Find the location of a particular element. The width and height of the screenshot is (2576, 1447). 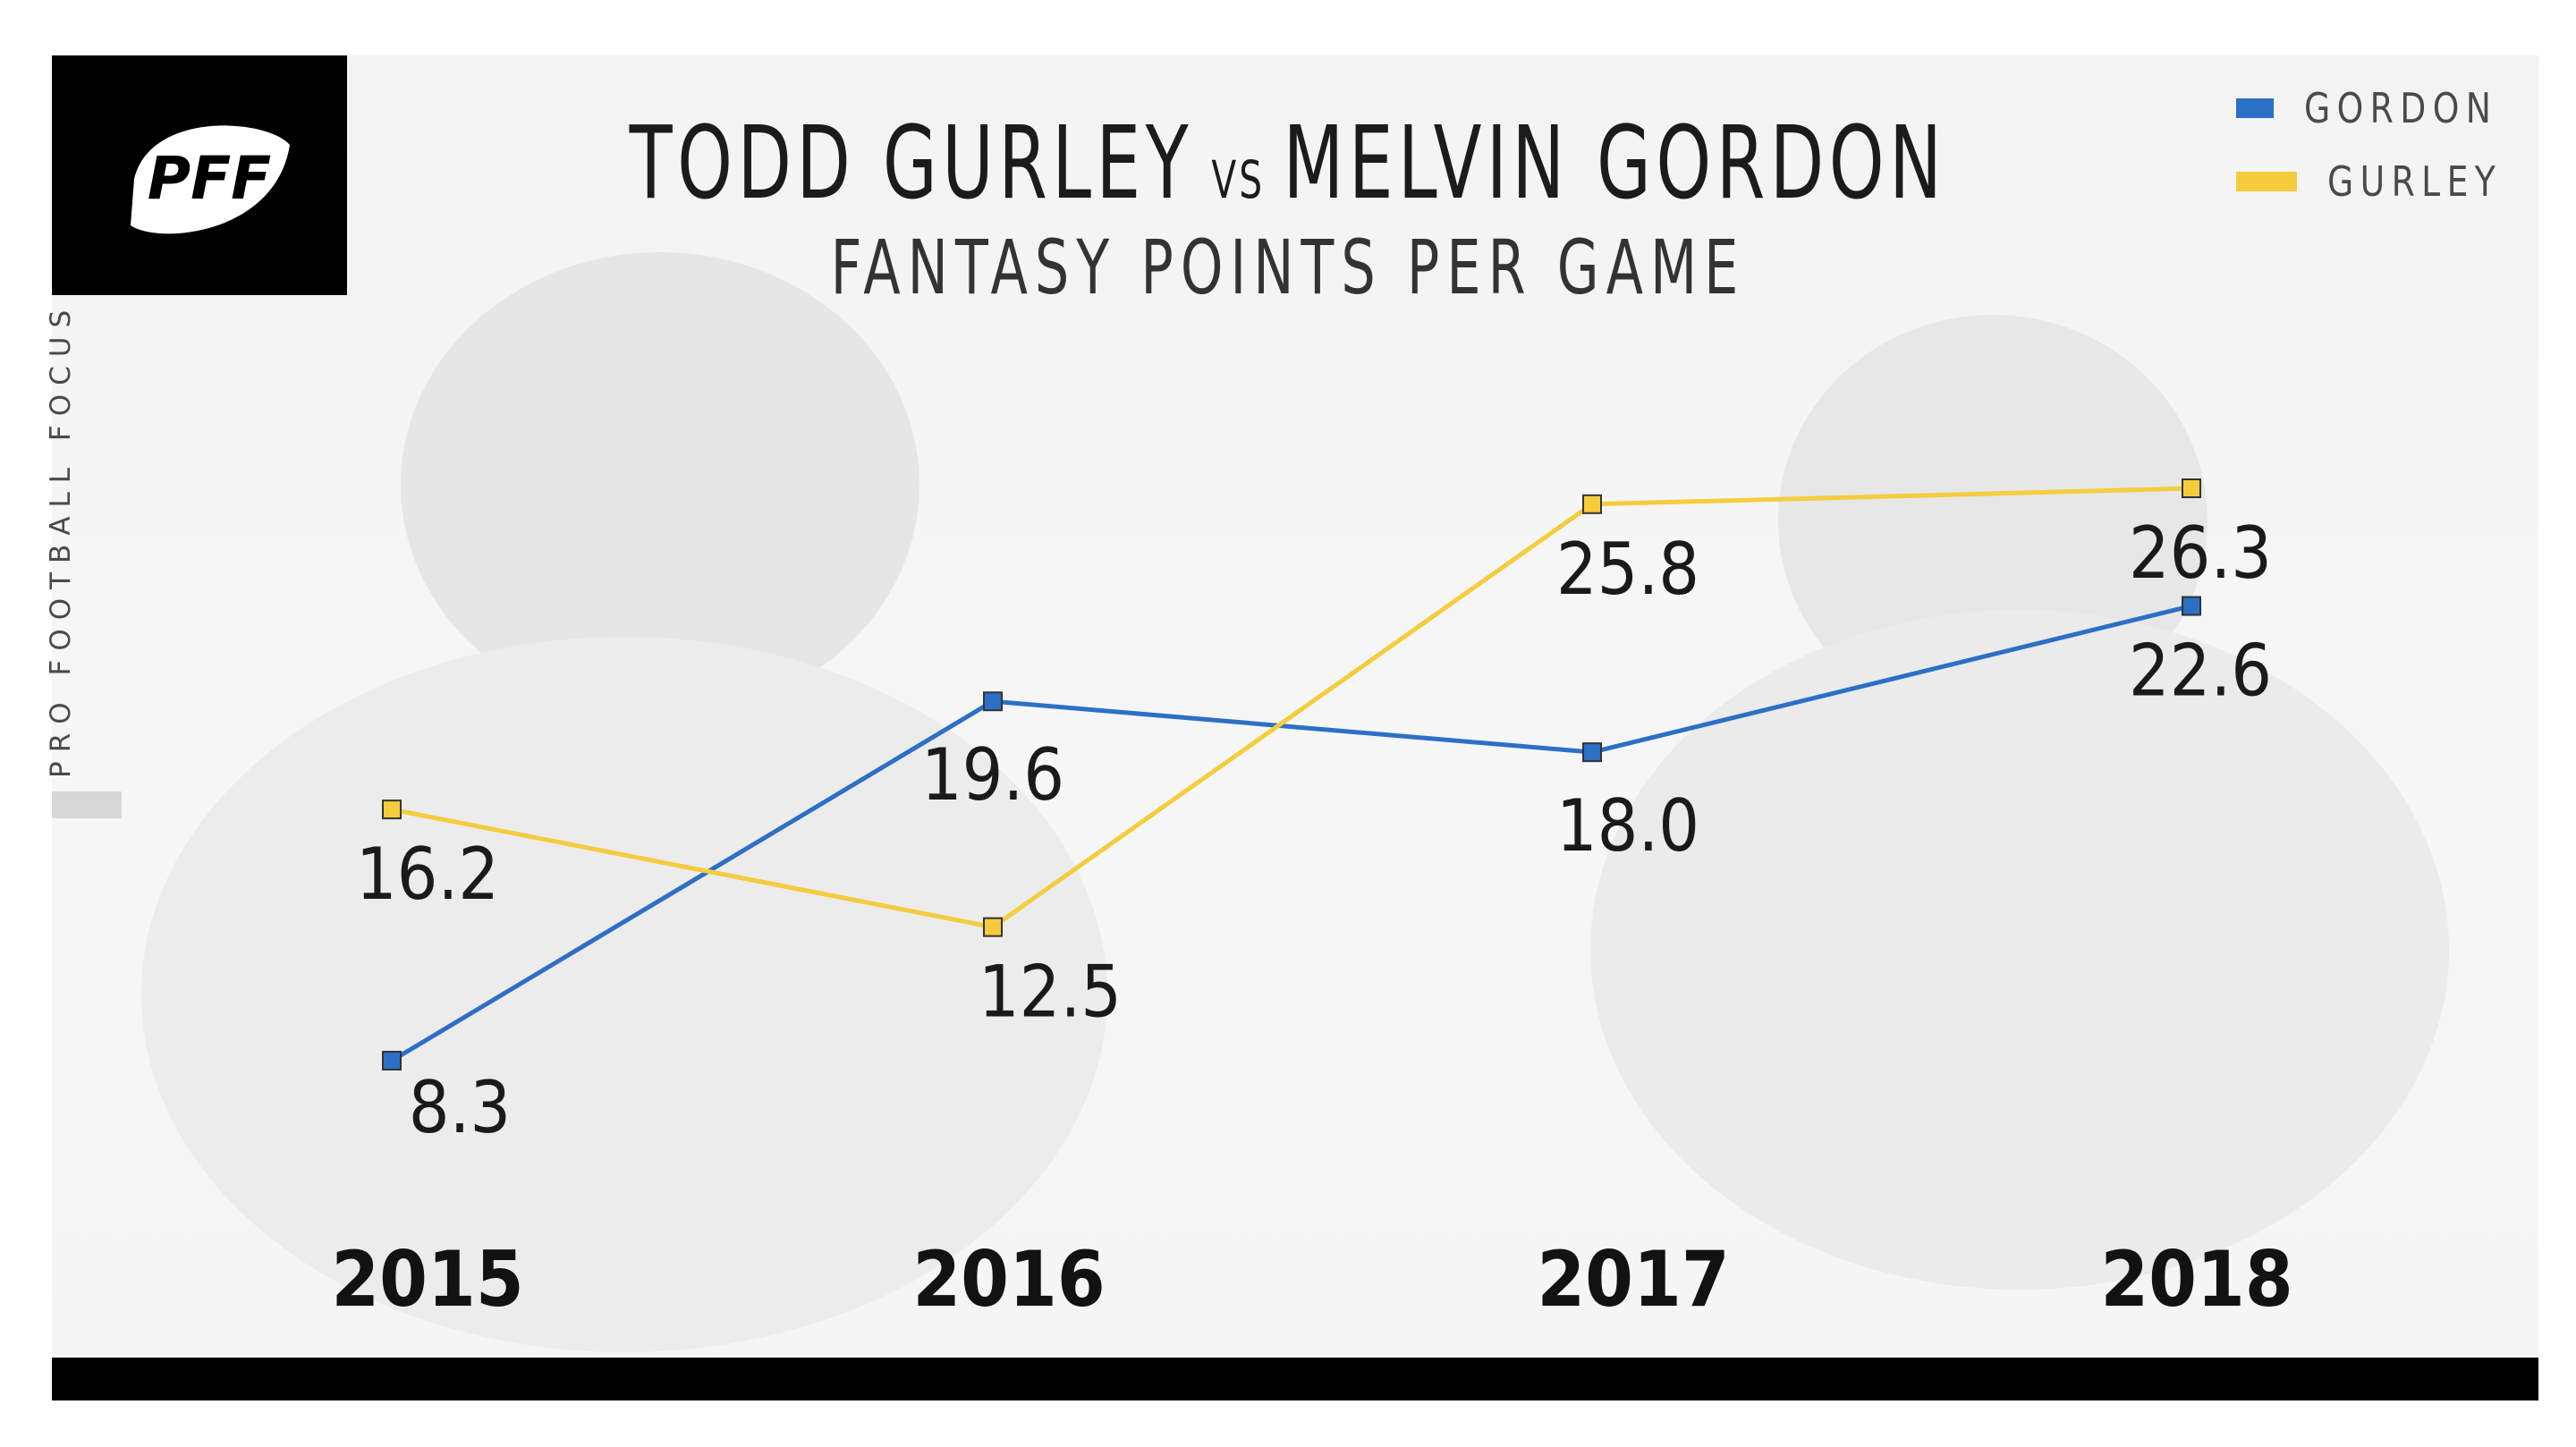

legend-item-gurley: GURLEY is located at coordinates (2388, 181).